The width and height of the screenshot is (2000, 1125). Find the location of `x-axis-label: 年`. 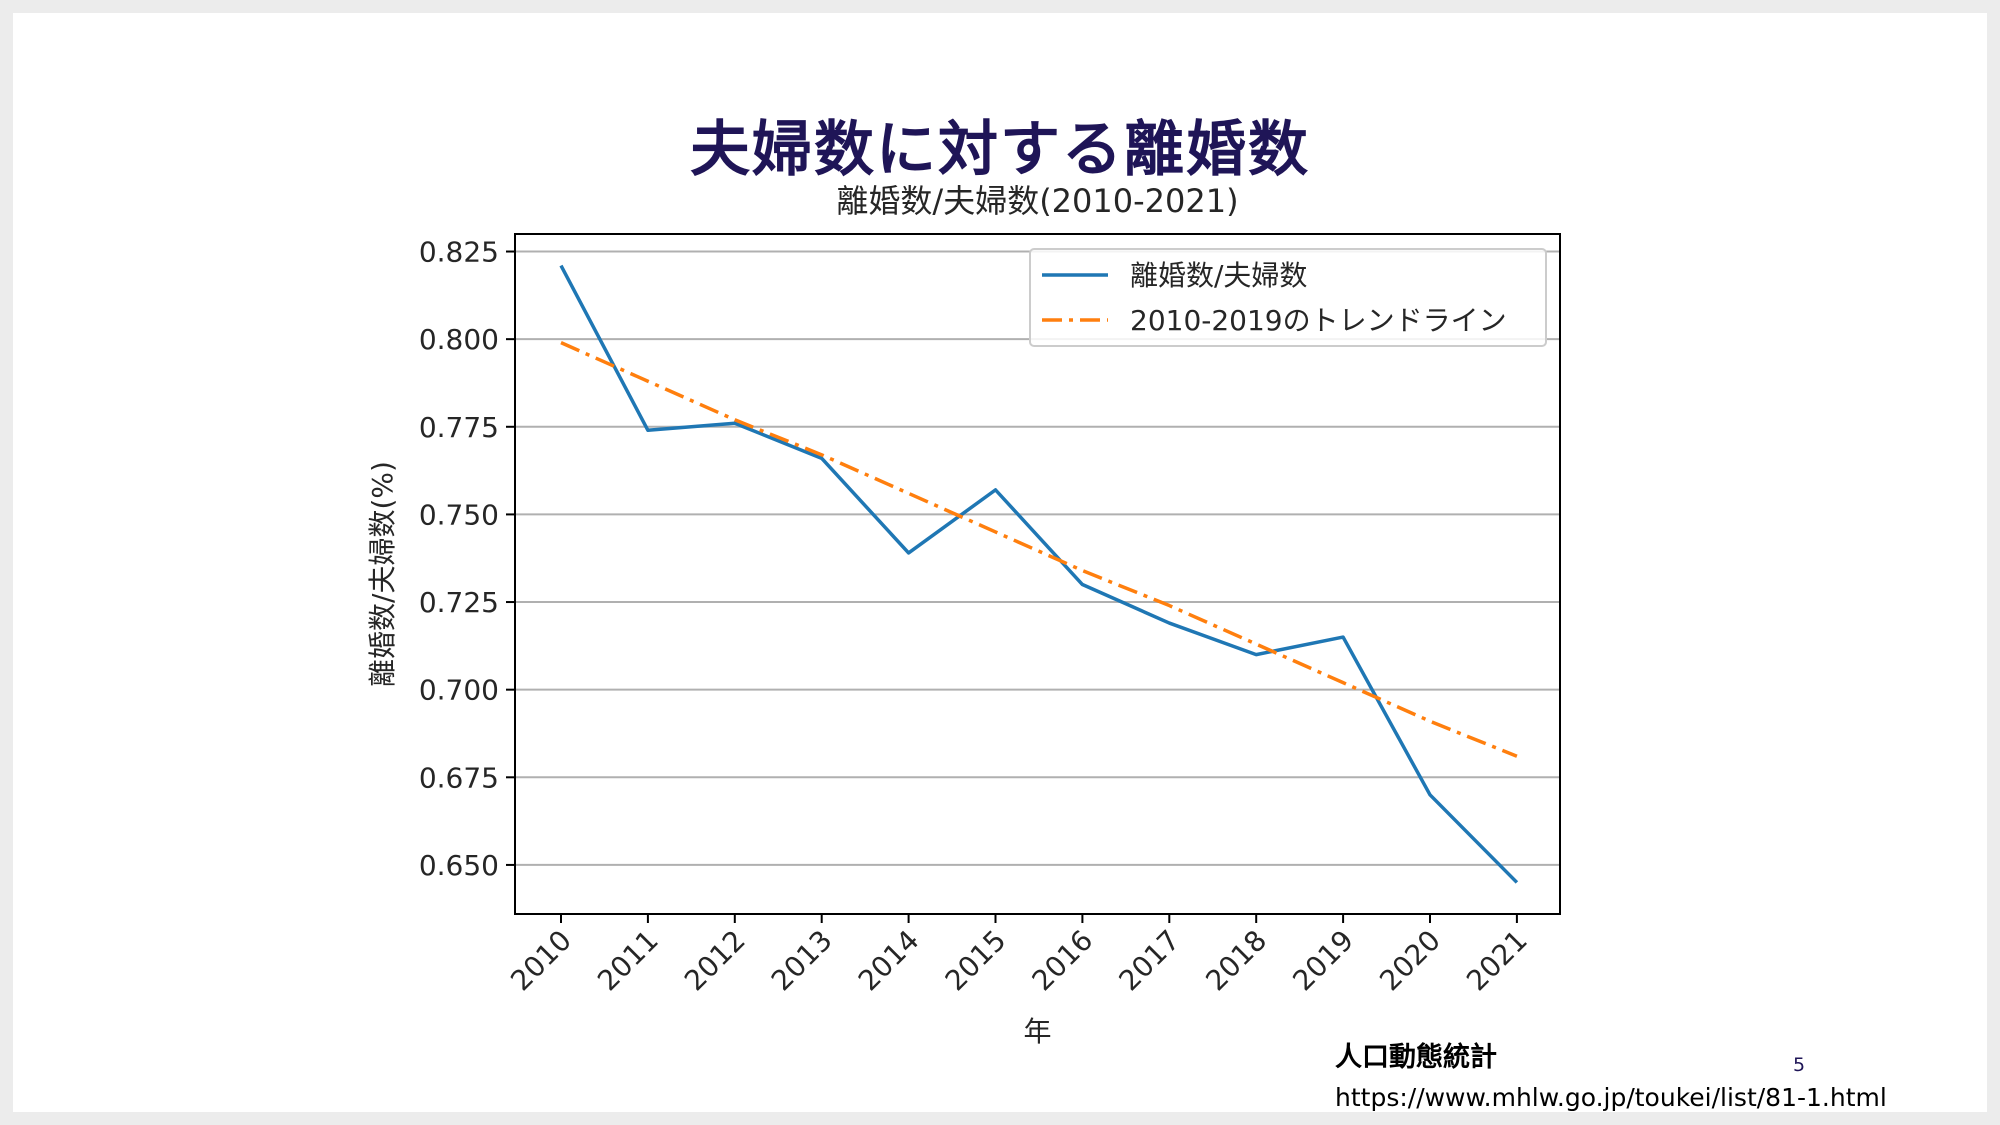

x-axis-label: 年 is located at coordinates (1037, 1031).